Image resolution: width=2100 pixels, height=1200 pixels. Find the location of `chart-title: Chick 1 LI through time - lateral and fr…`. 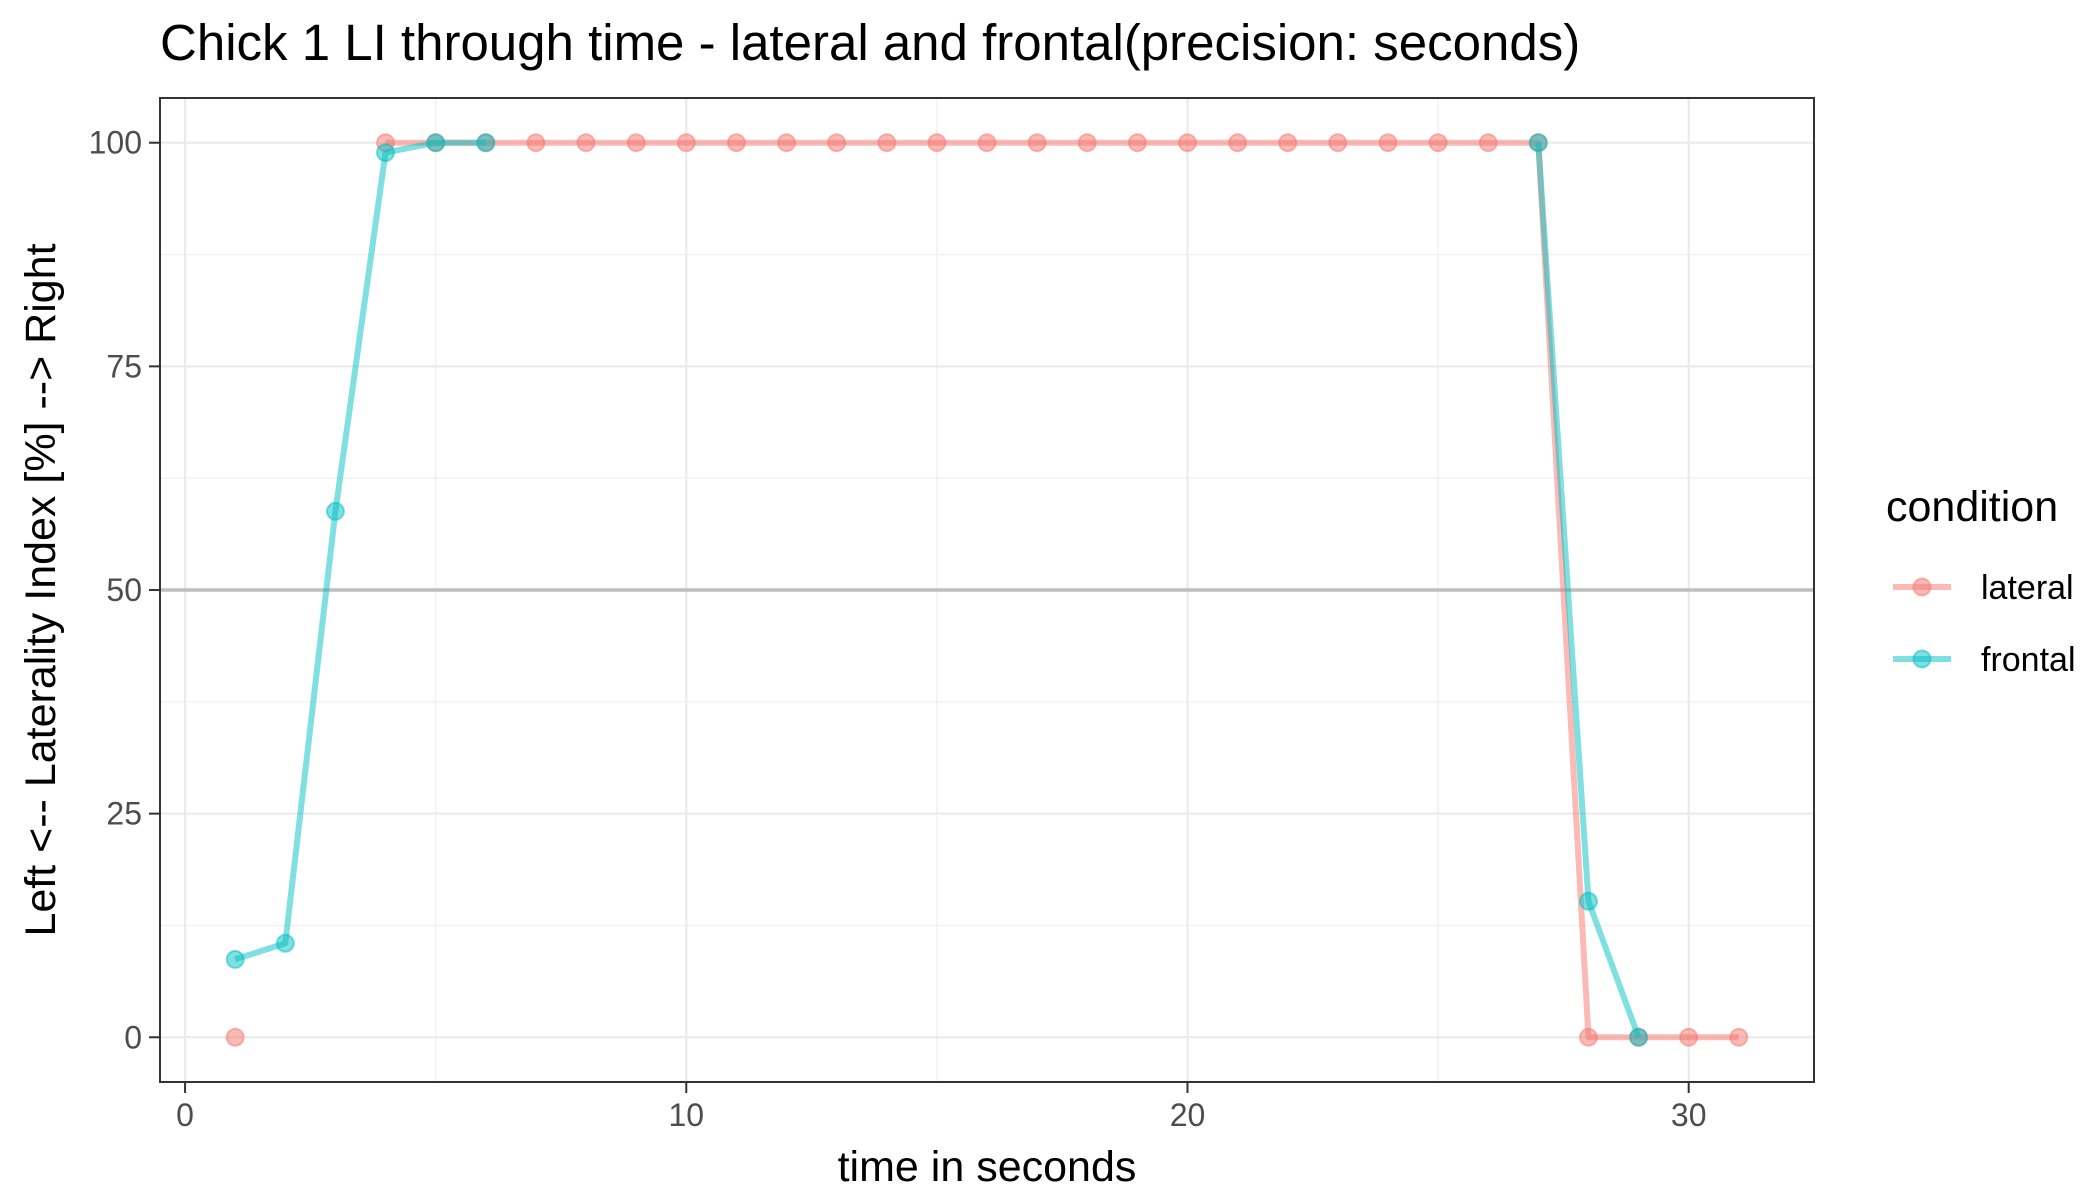

chart-title: Chick 1 LI through time - lateral and fr… is located at coordinates (870, 42).